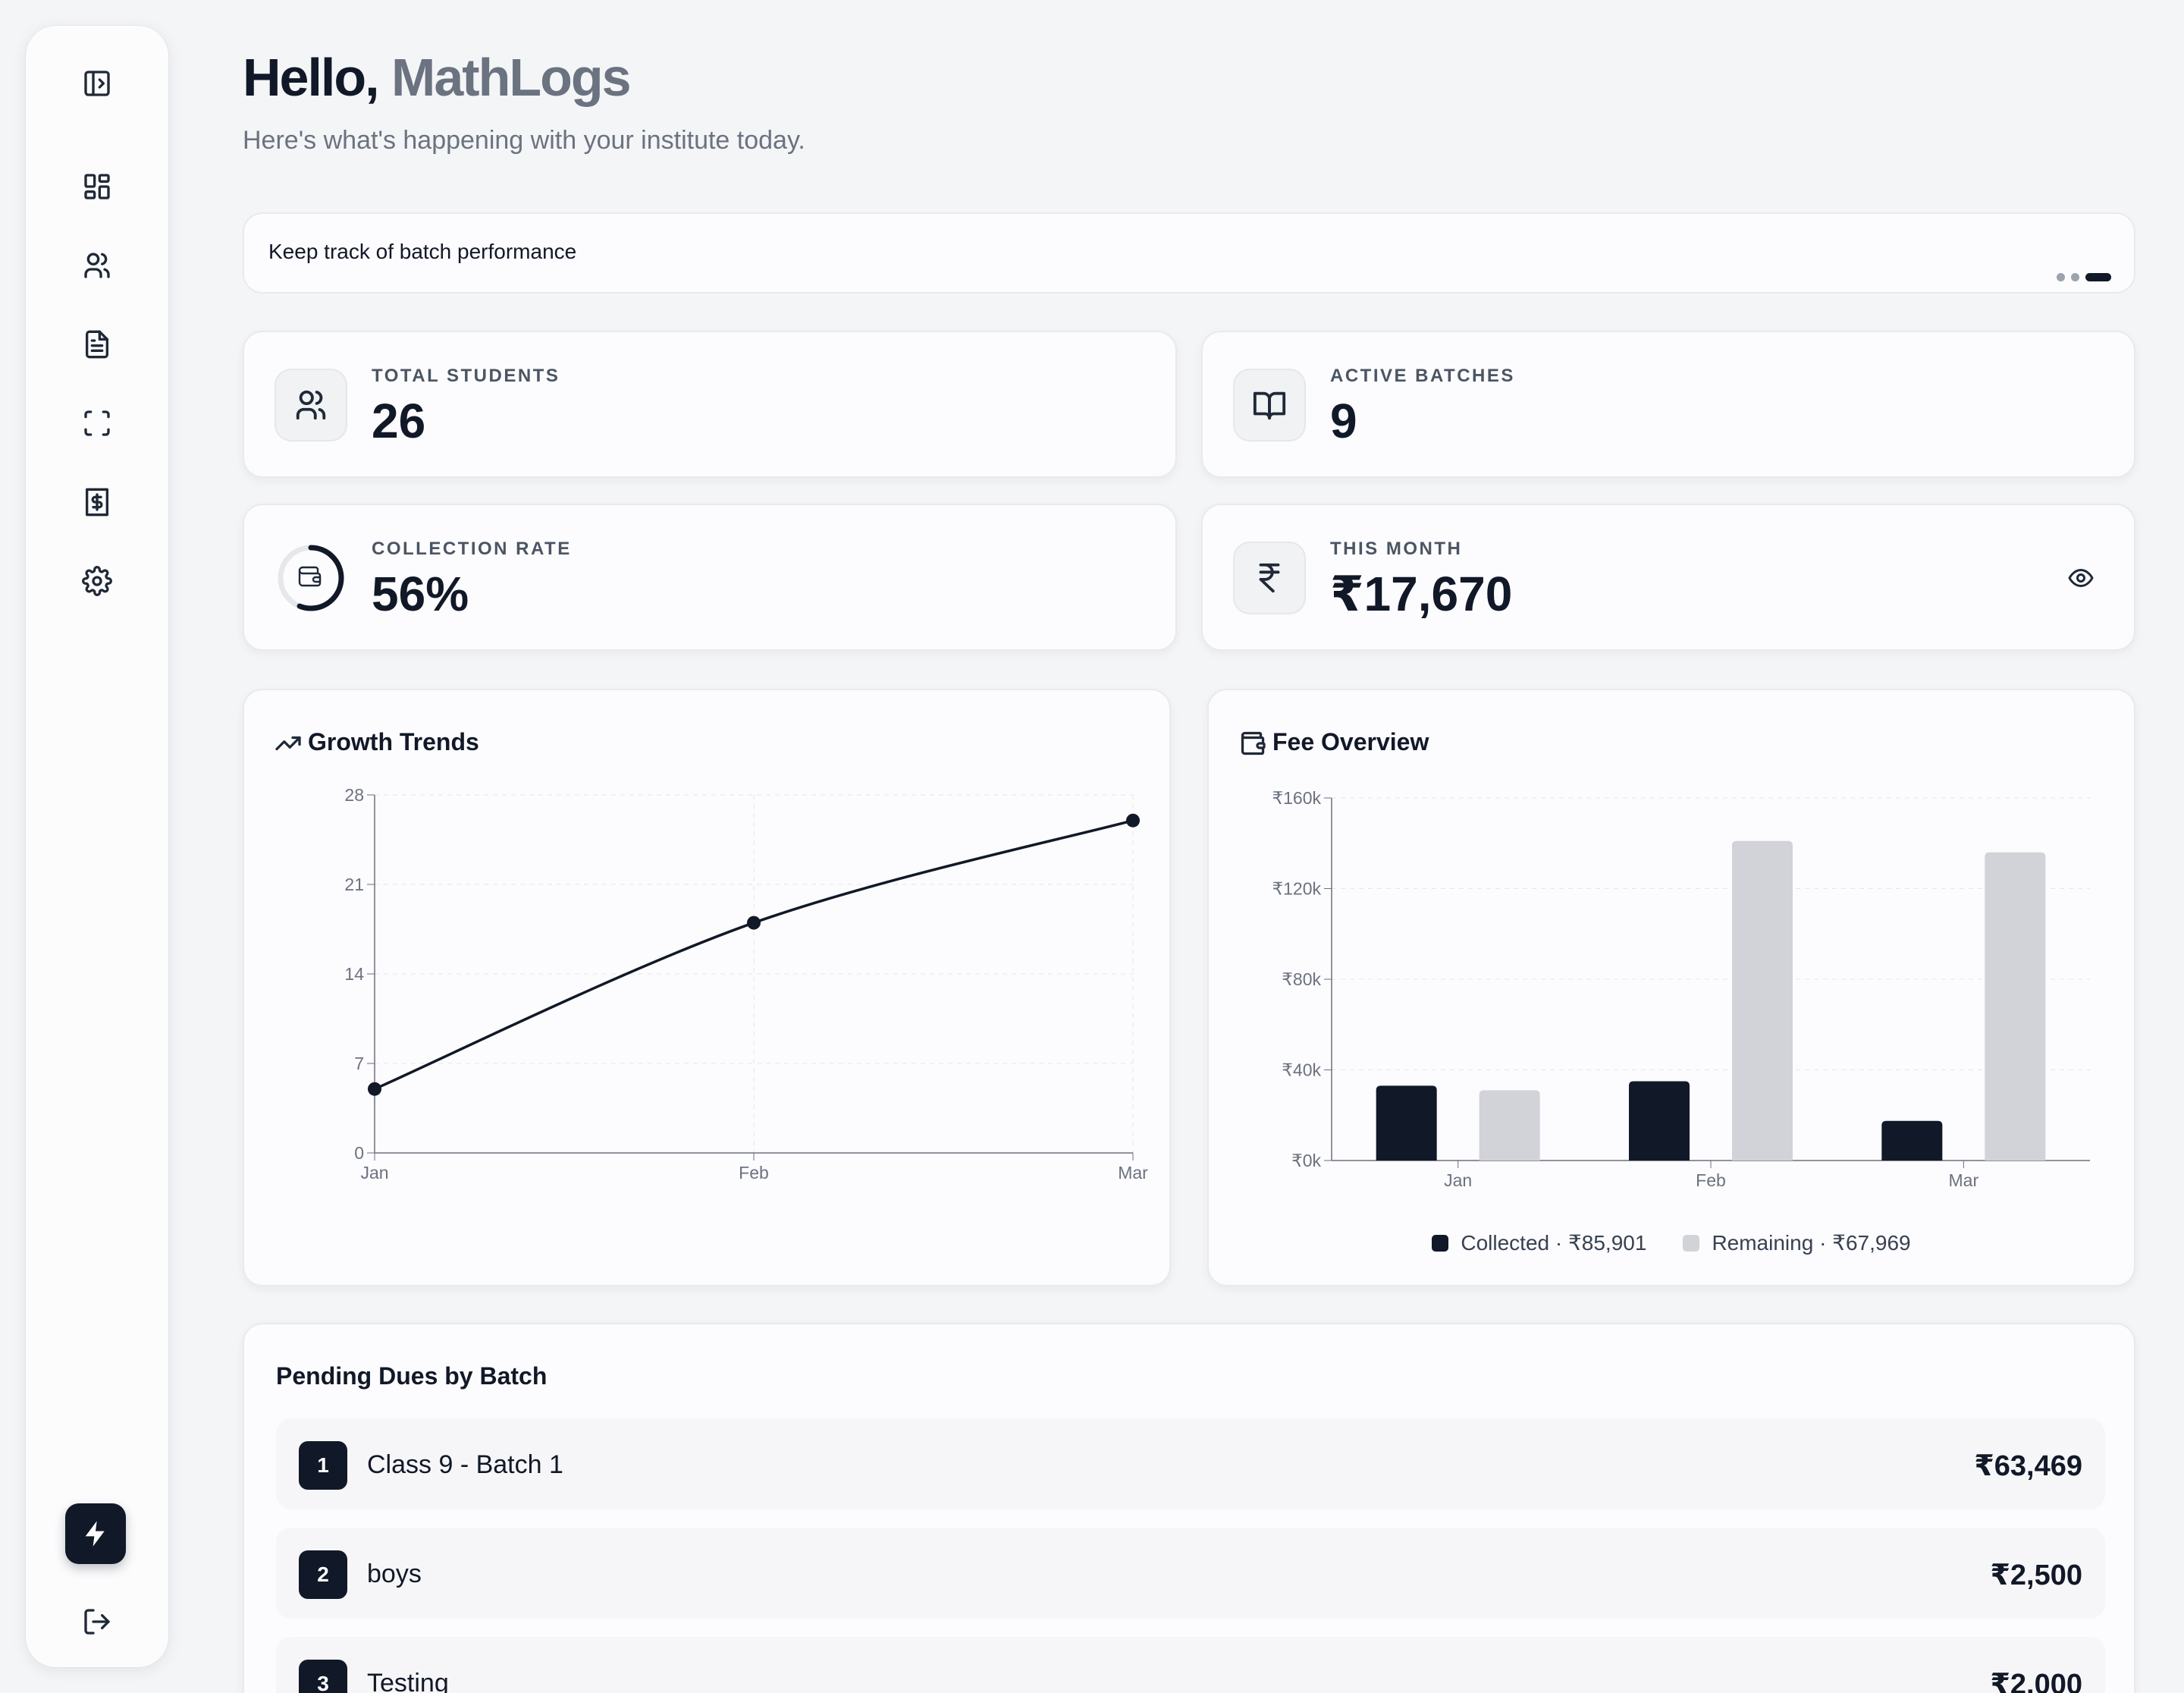  Describe the element at coordinates (97, 186) in the screenshot. I see `dashboard-icon` at that location.